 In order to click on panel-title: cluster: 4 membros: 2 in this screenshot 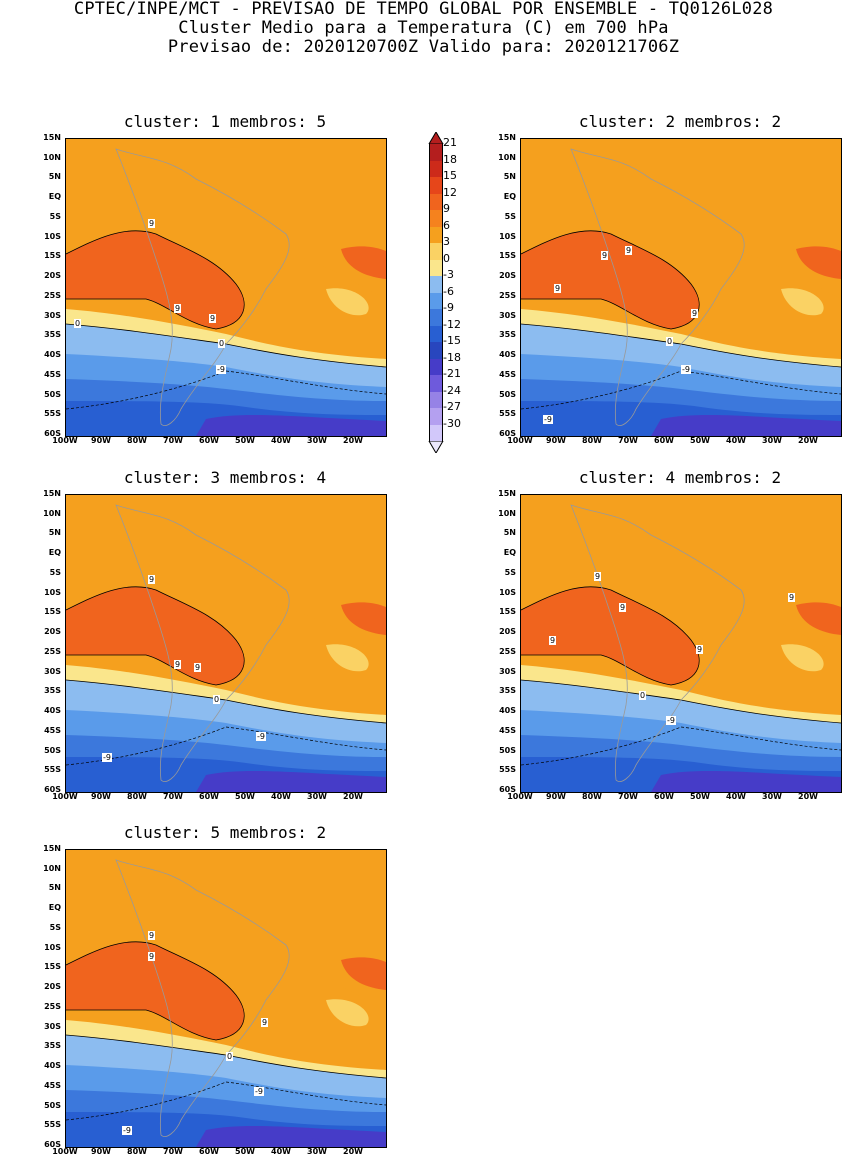, I will do `click(680, 477)`.